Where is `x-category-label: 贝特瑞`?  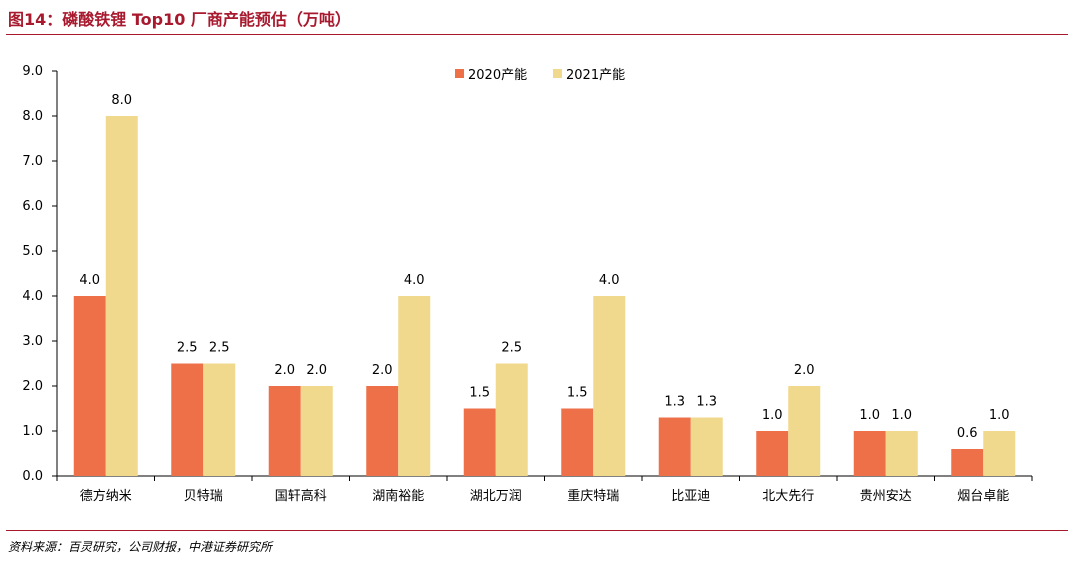
x-category-label: 贝特瑞 is located at coordinates (203, 496).